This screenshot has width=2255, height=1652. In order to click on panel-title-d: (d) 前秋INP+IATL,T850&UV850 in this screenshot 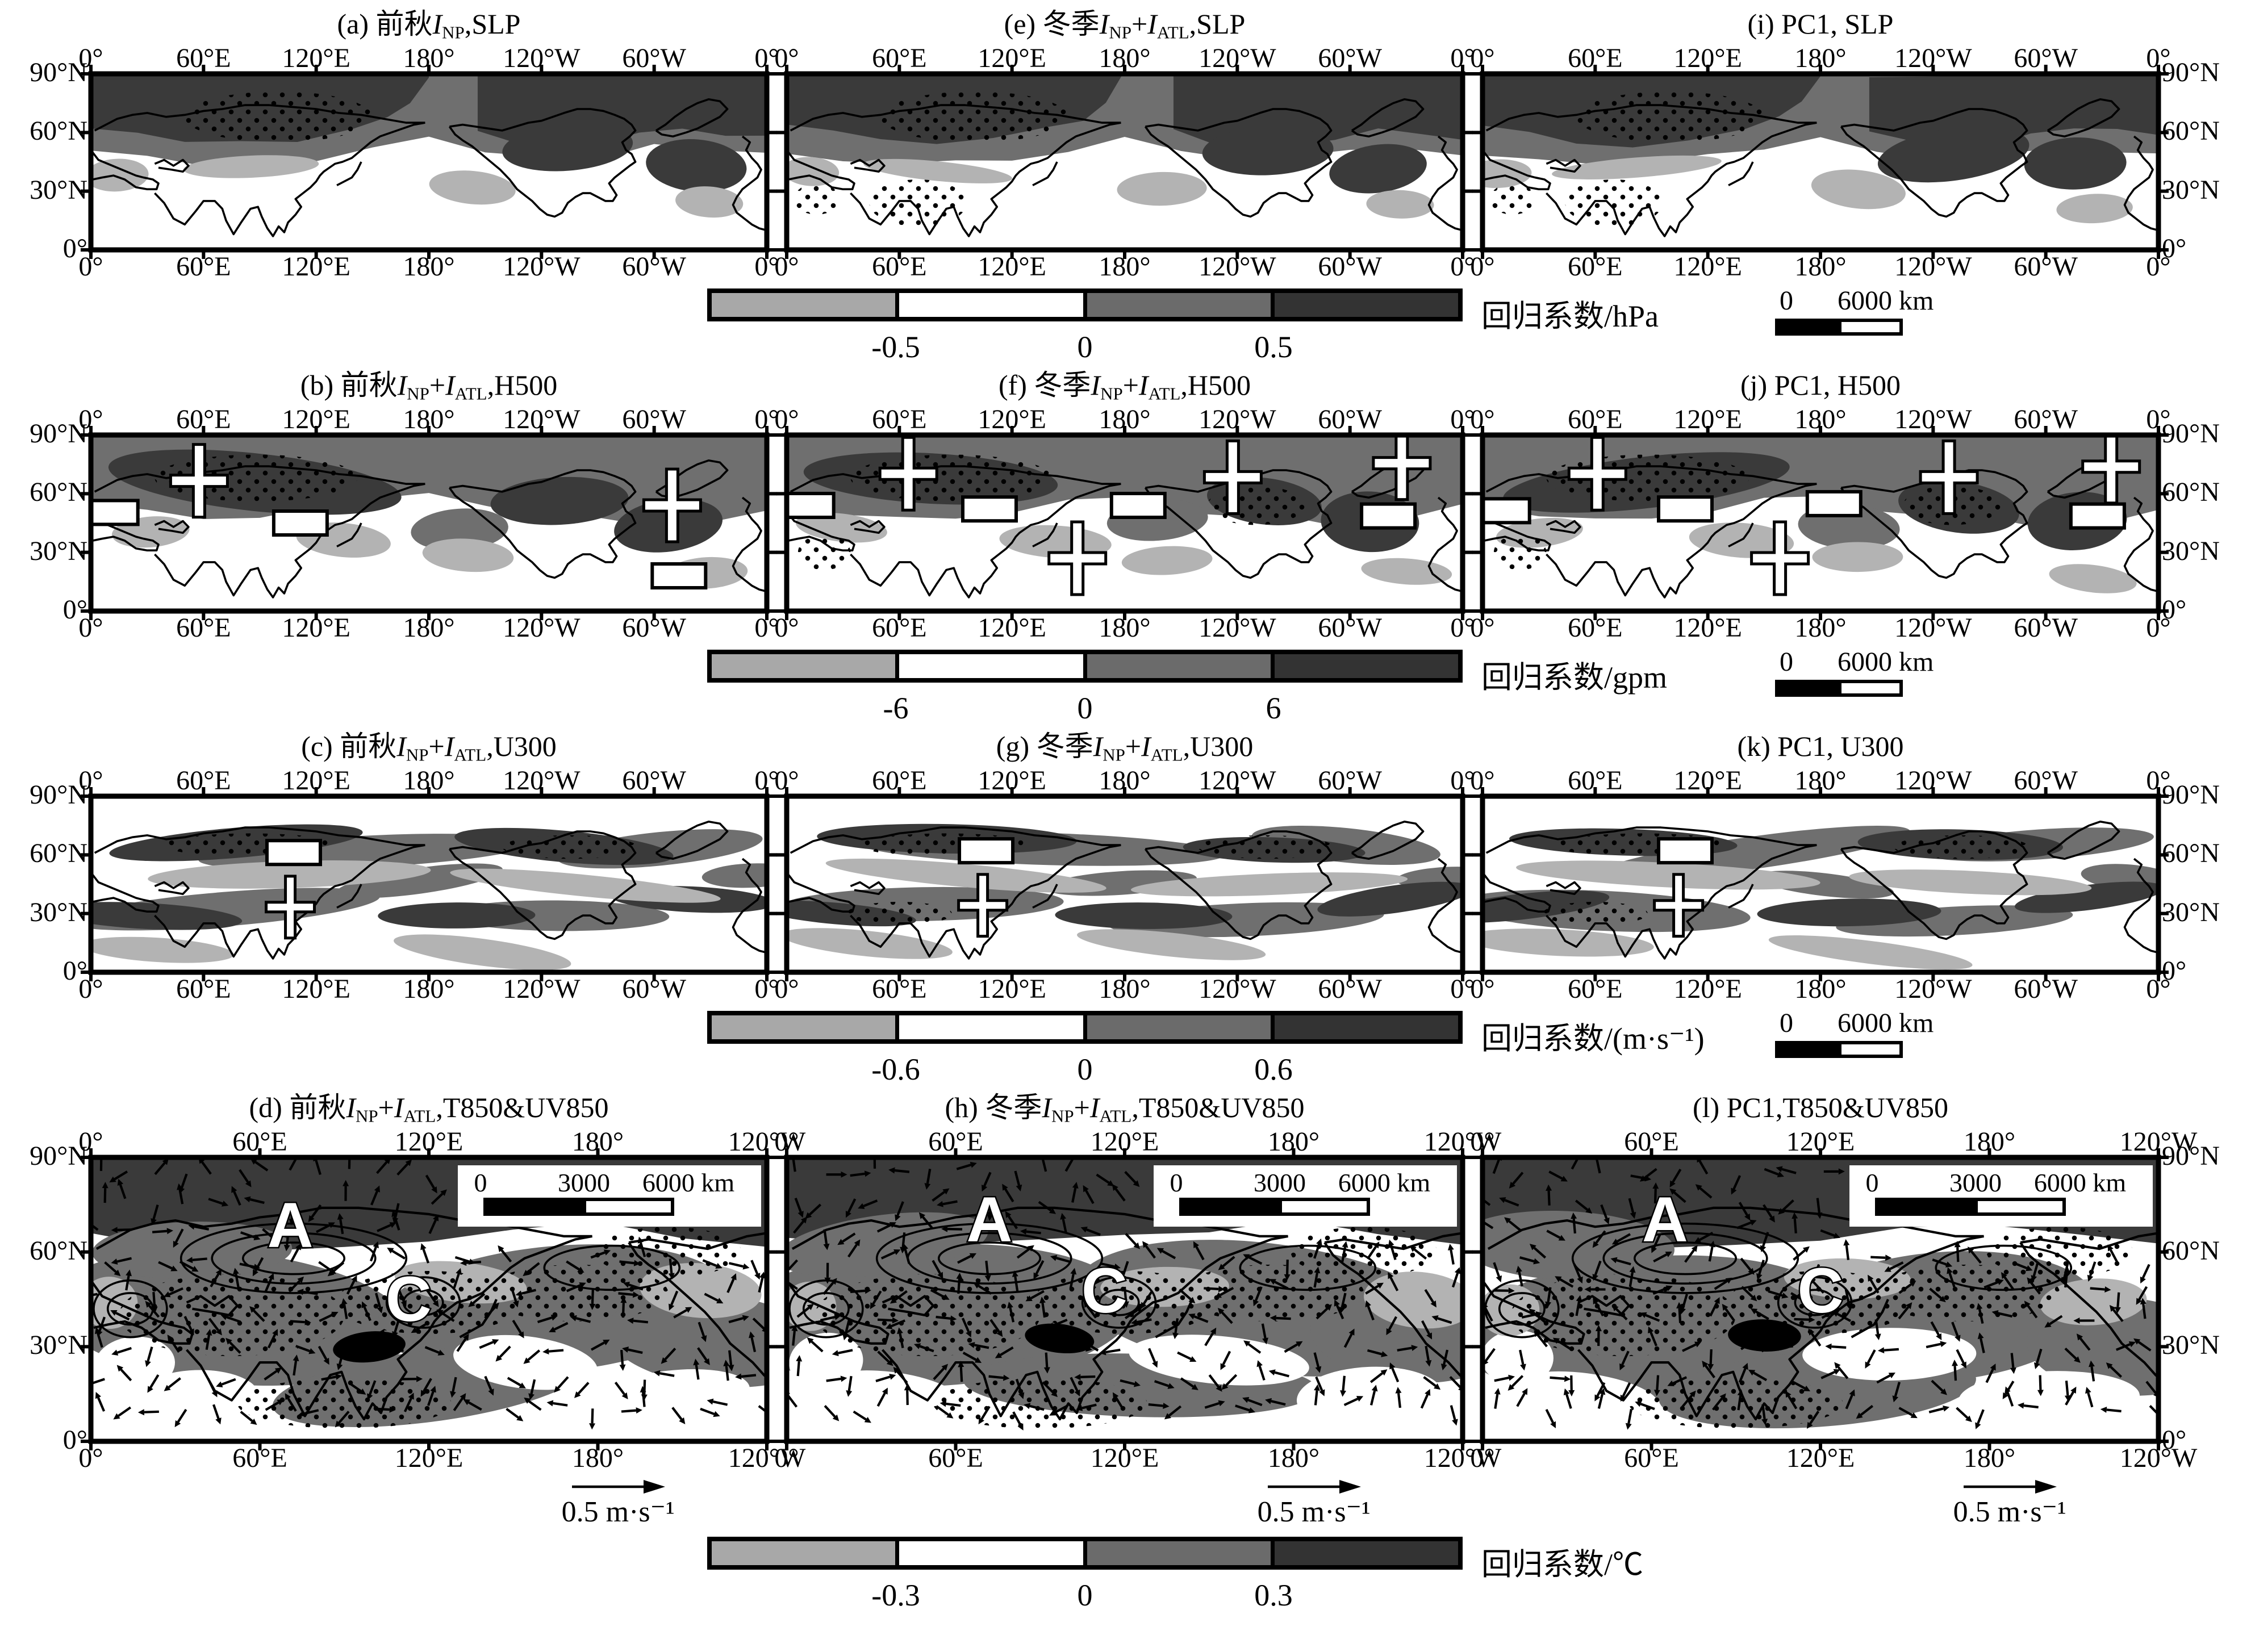, I will do `click(429, 1107)`.